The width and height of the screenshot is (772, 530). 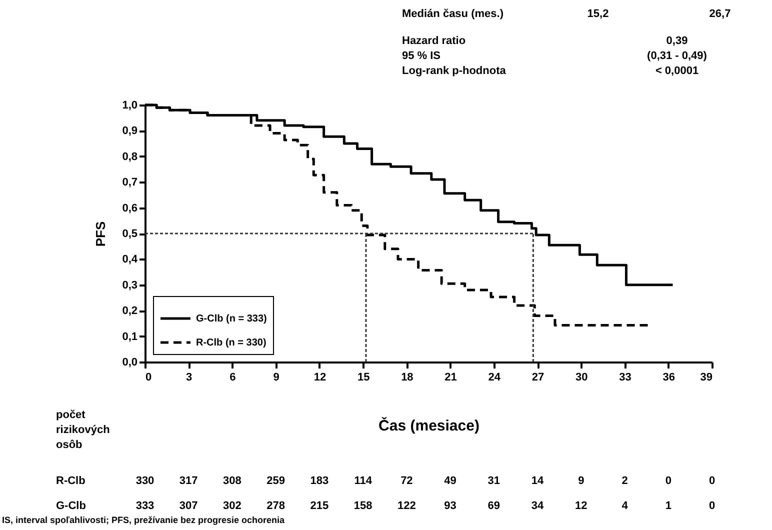 I want to click on y-tick-label: 1,0, so click(x=130, y=106).